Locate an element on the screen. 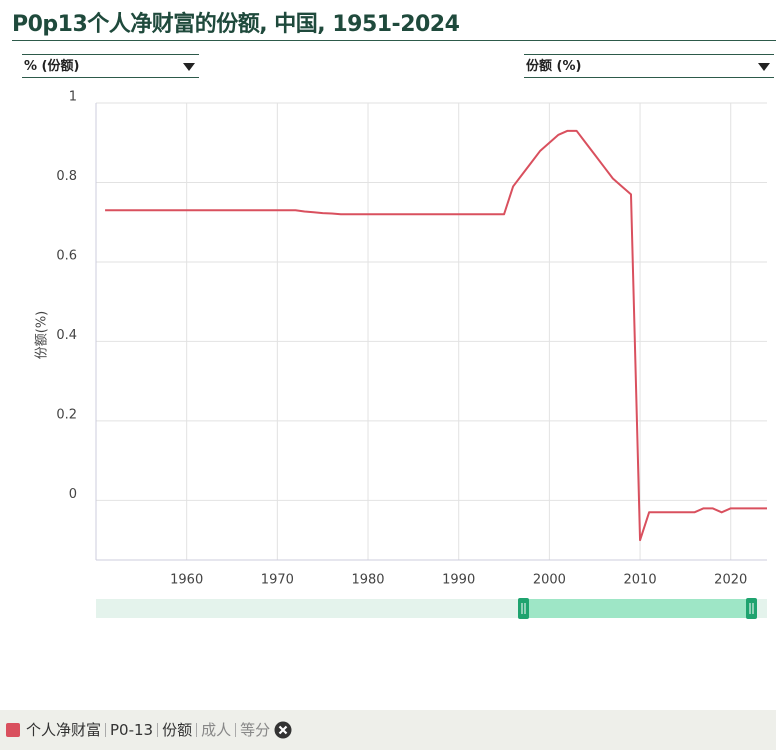  range-handle-right is located at coordinates (751, 608).